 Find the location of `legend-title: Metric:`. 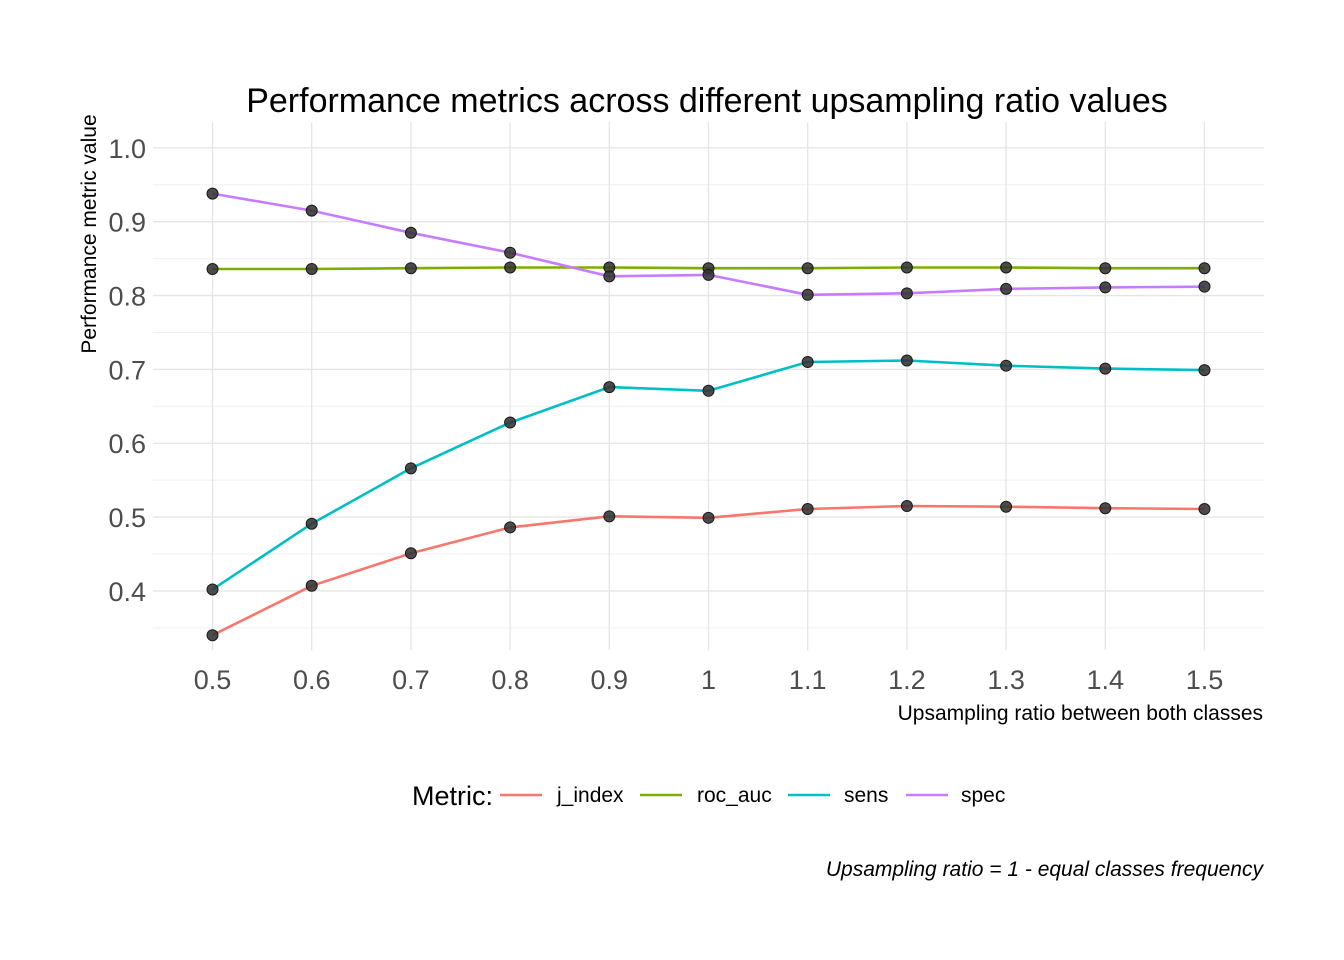

legend-title: Metric: is located at coordinates (452, 796).